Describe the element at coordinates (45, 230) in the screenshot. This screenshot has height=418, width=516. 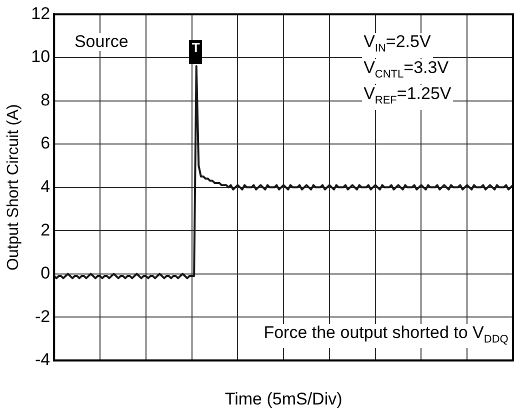
I see `y-tick-label: 2` at that location.